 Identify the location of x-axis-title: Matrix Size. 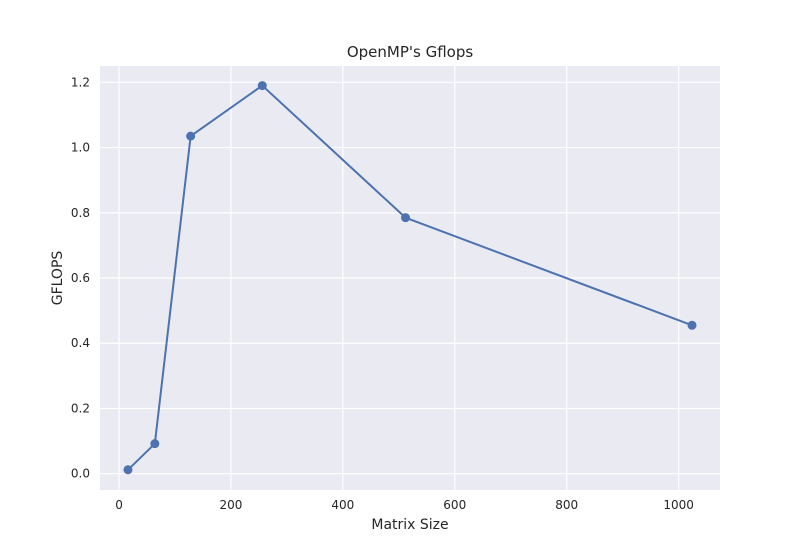
(409, 525).